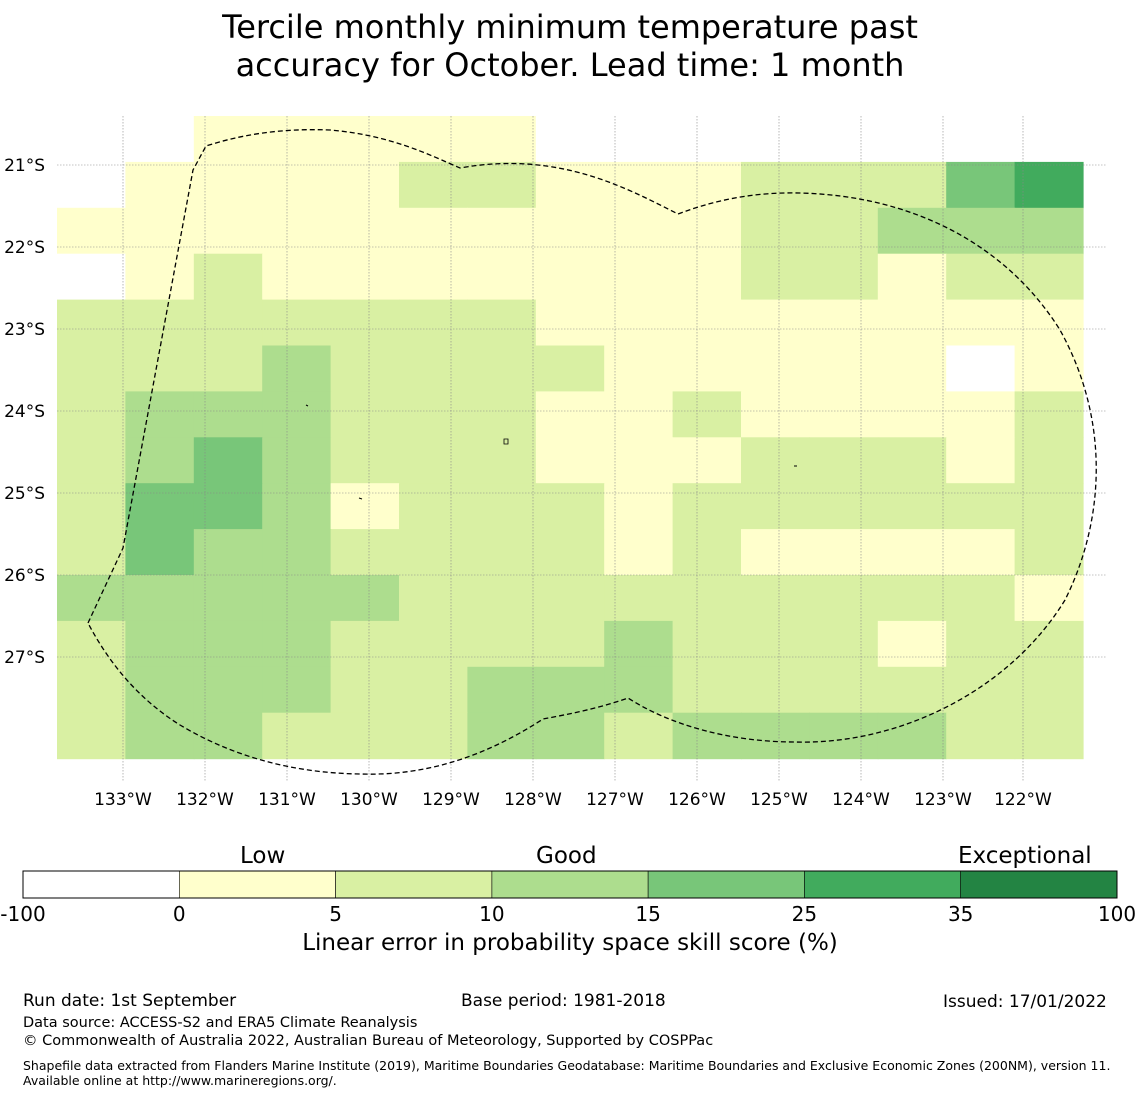 This screenshot has height=1095, width=1140. I want to click on latitude-label: 27°S, so click(24, 658).